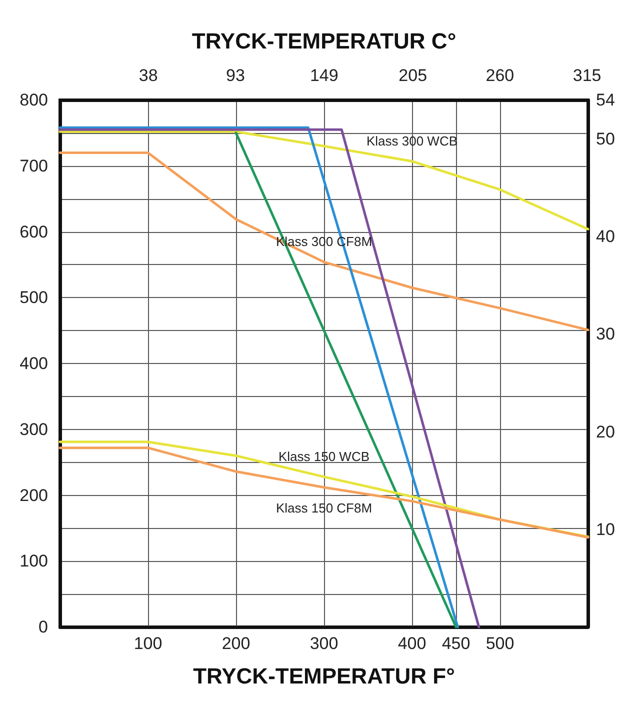 This screenshot has height=701, width=632. What do you see at coordinates (324, 643) in the screenshot?
I see `x-tick-label: 300` at bounding box center [324, 643].